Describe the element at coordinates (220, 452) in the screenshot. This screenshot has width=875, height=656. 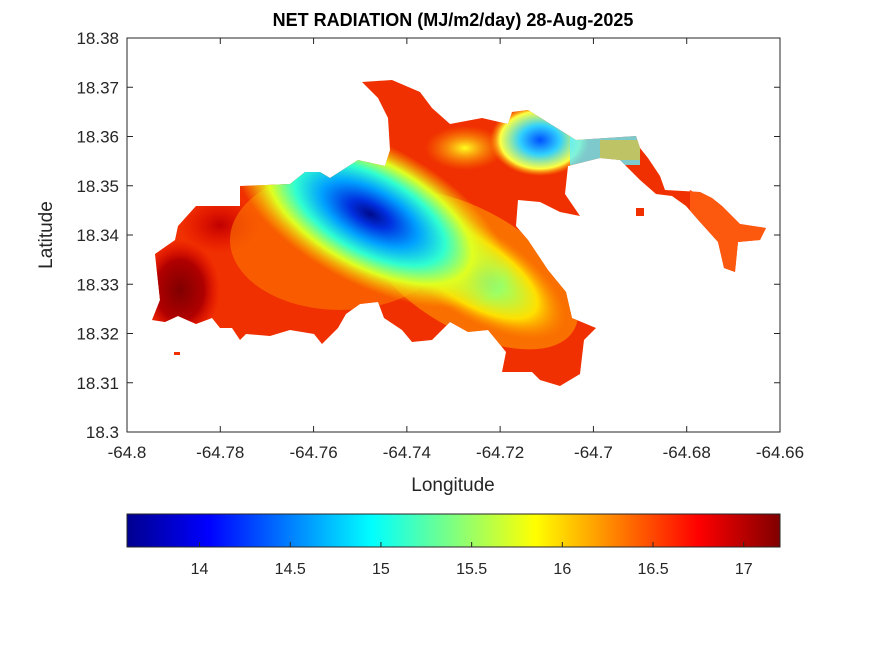
I see `x-tick-label: -64.78` at that location.